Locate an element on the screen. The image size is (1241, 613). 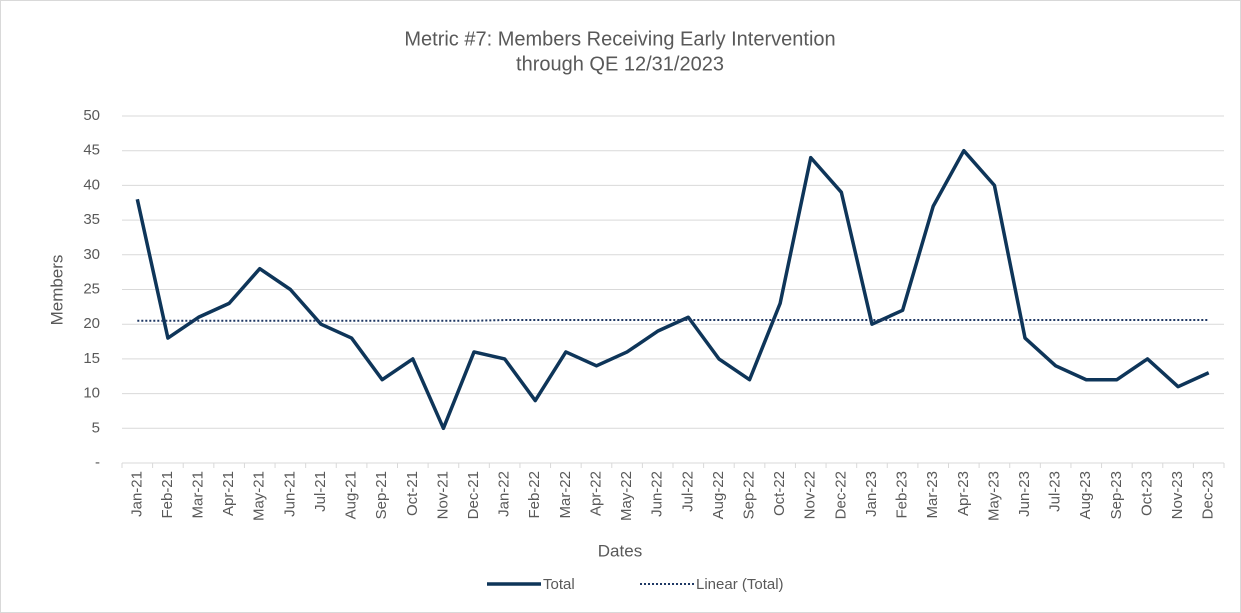
x-tick-label: Mar-21 is located at coordinates (197, 495).